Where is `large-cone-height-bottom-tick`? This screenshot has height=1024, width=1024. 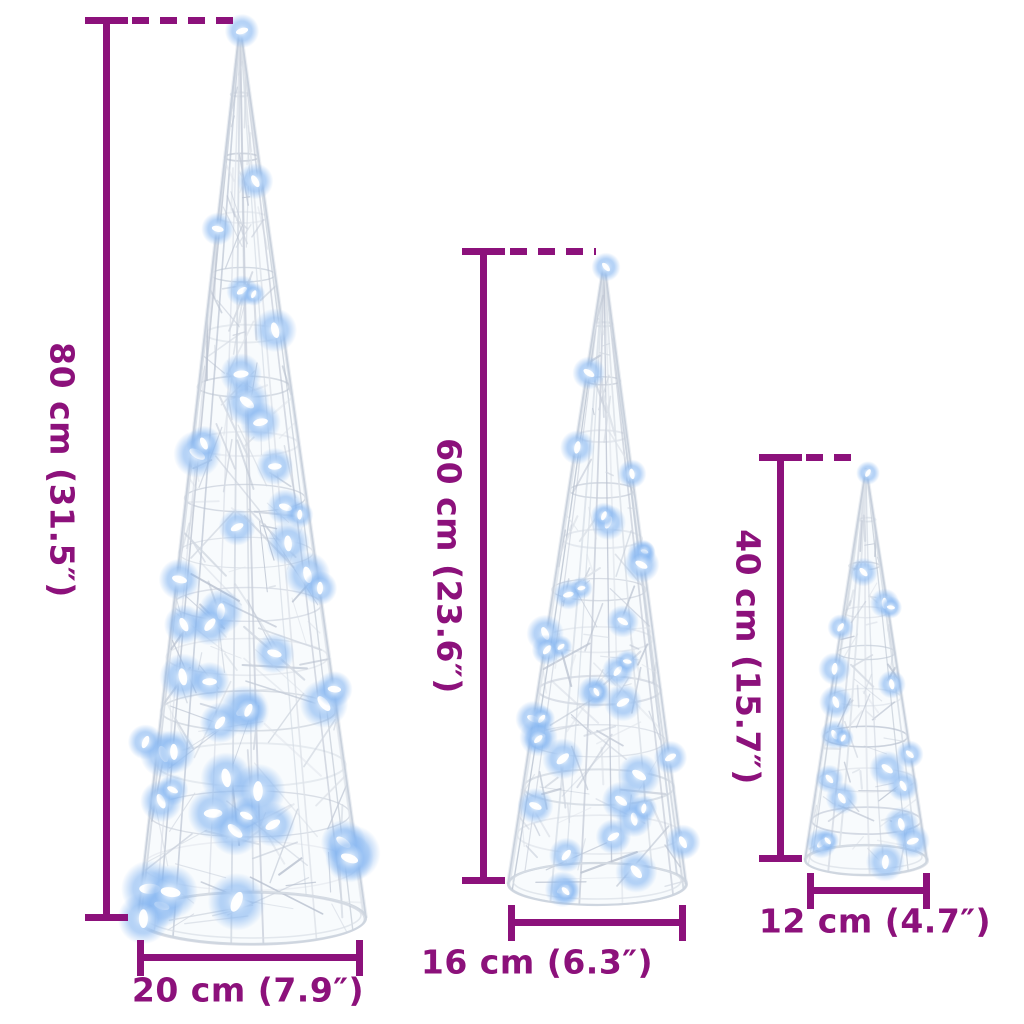 large-cone-height-bottom-tick is located at coordinates (106, 917).